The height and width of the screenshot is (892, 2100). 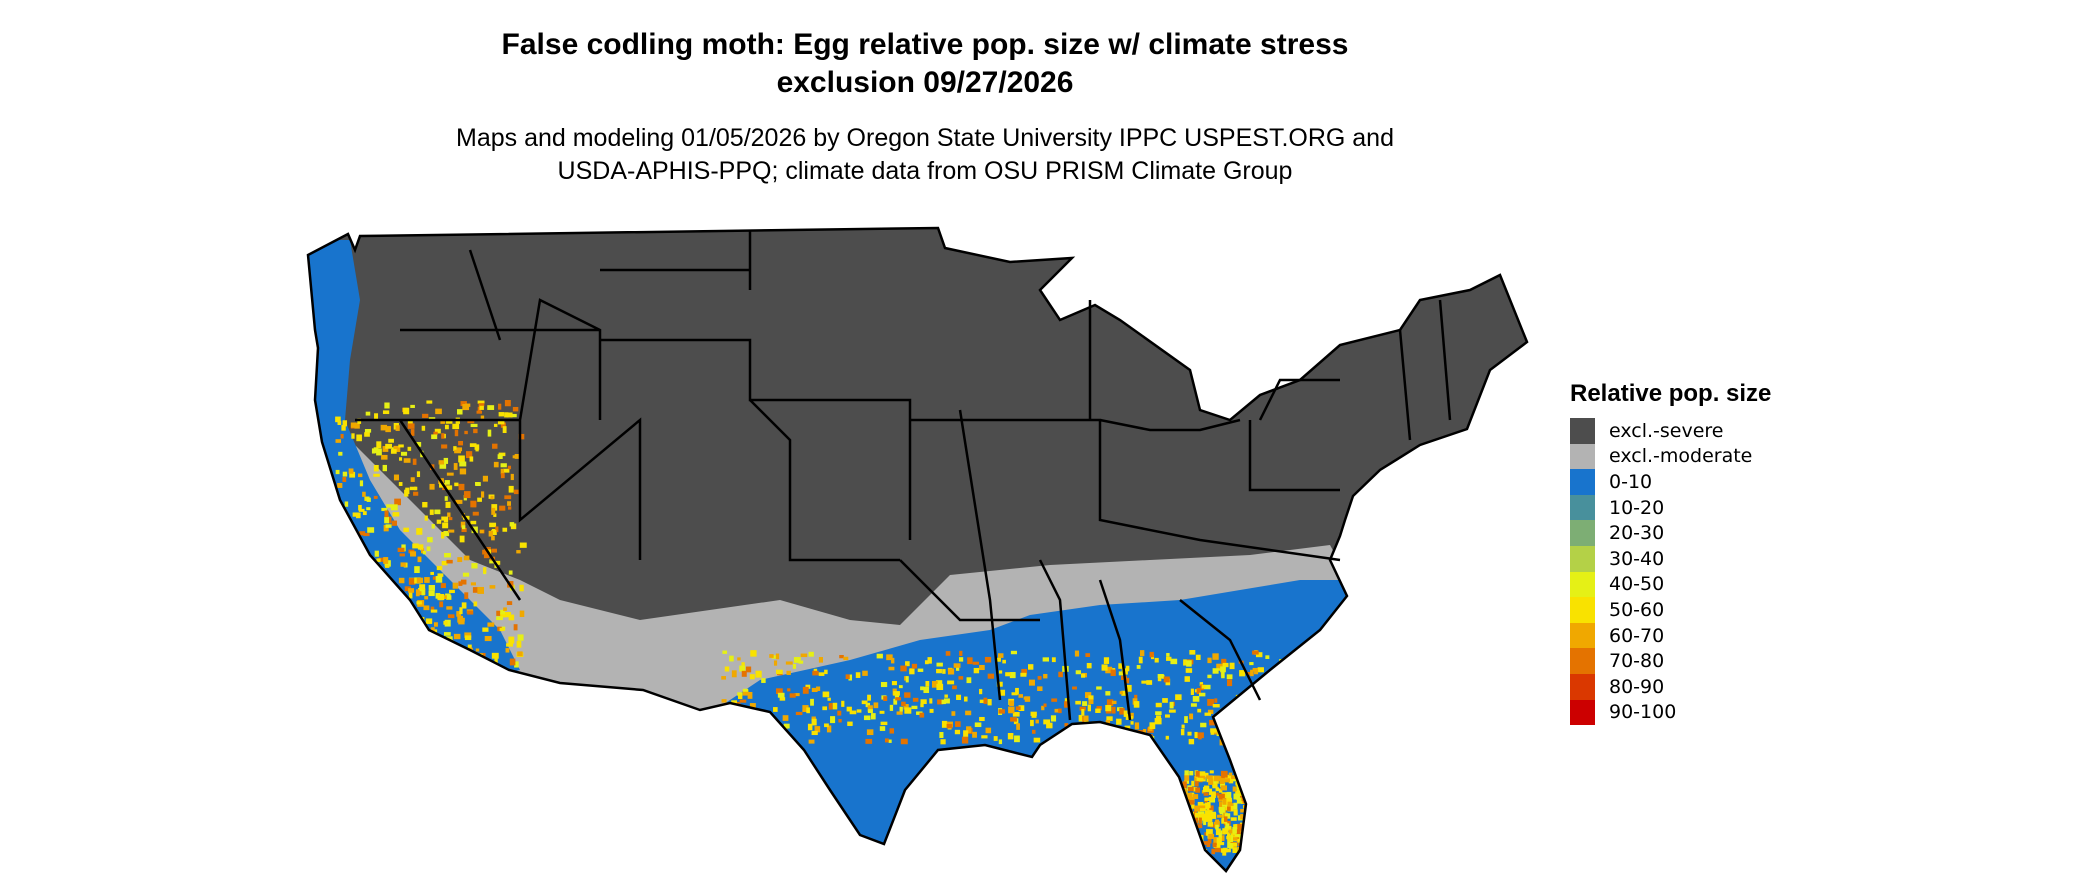 I want to click on legend-label: excl.-severe, so click(x=1666, y=430).